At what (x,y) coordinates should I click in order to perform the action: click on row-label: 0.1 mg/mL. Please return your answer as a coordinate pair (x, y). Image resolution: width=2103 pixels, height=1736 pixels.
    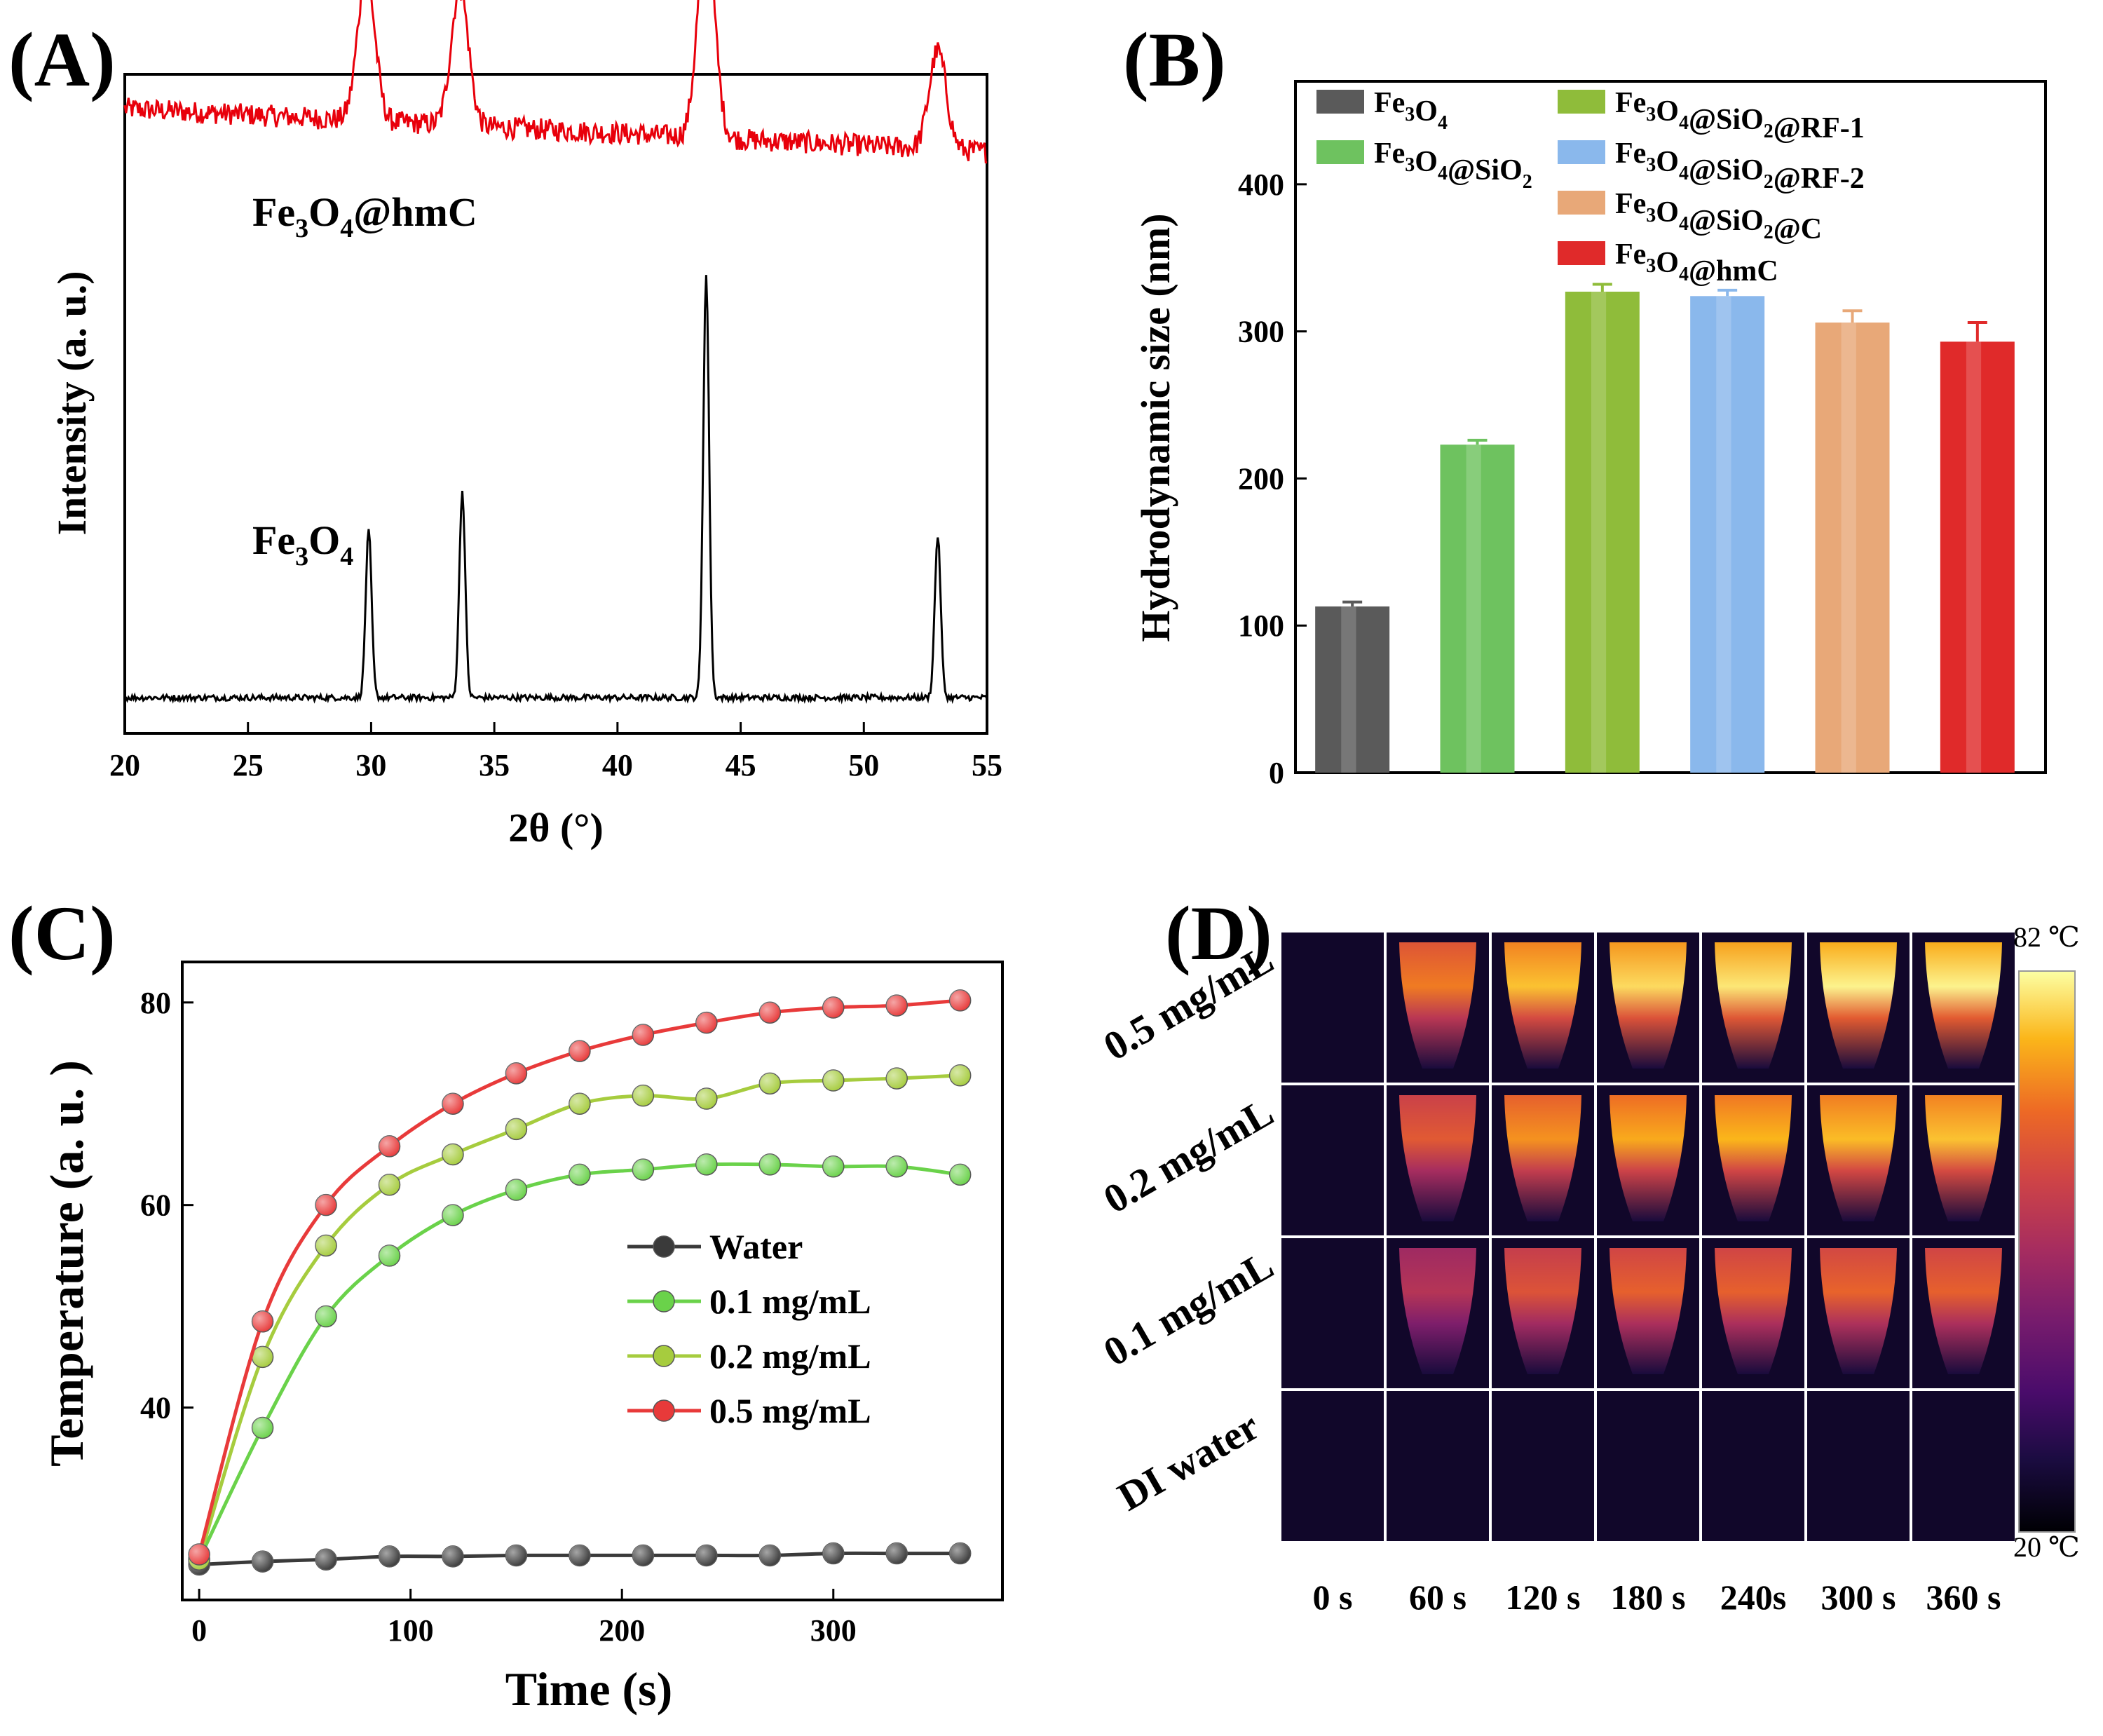
    Looking at the image, I should click on (1188, 1308).